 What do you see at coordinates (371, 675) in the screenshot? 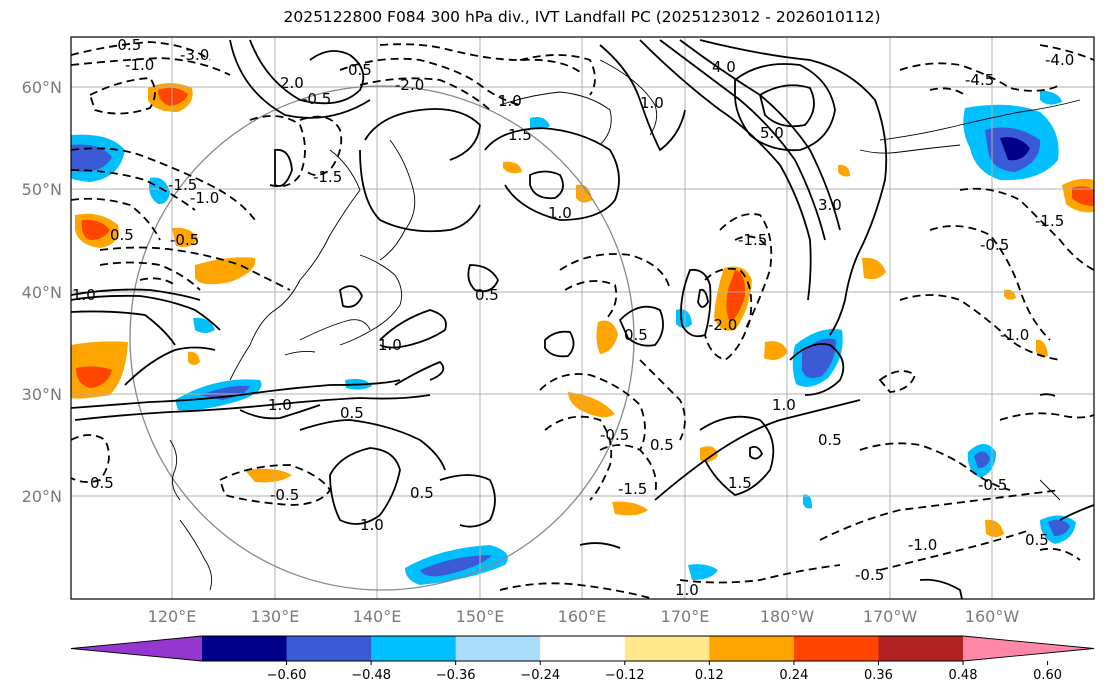
I see `colorbar-tick-label: −0.48` at bounding box center [371, 675].